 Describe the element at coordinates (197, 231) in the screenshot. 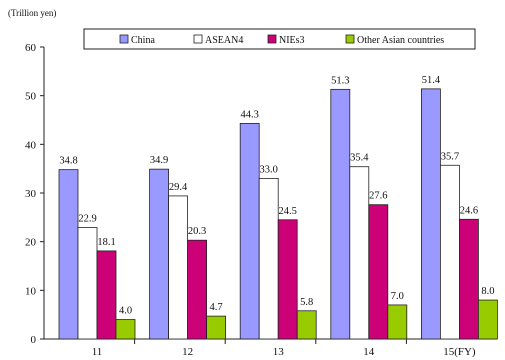

I see `data-label: 20.3` at that location.